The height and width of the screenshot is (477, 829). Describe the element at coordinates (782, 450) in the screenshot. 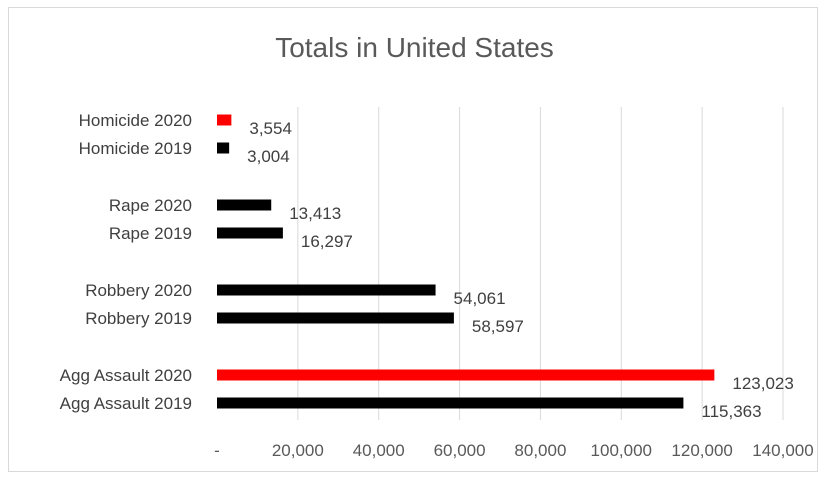

I see `x-tick-label: 140,000` at that location.